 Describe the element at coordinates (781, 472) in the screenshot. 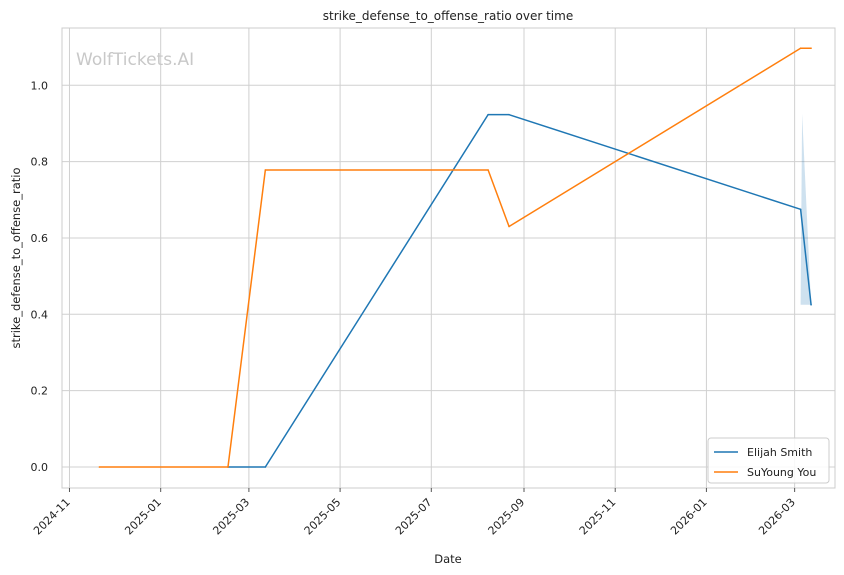

I see `legend-label-suyoung-you: SuYoung You` at that location.